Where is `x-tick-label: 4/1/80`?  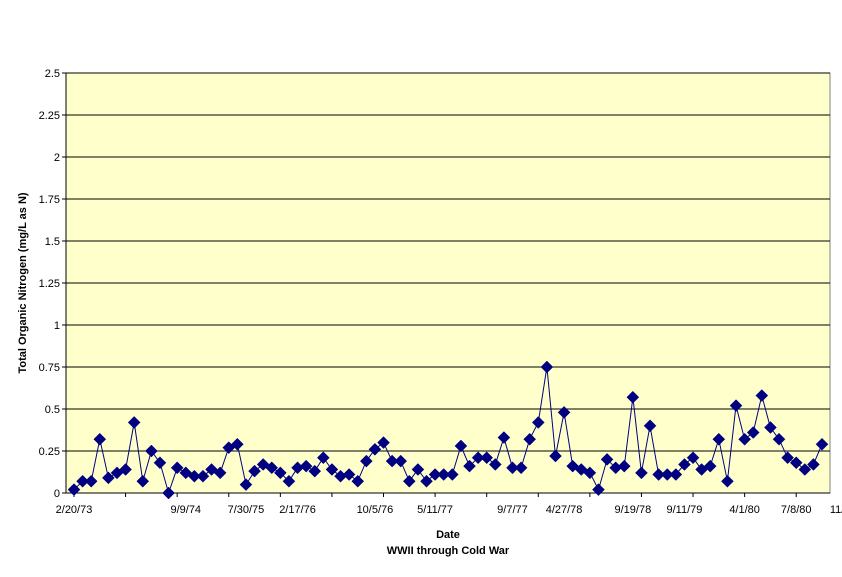
x-tick-label: 4/1/80 is located at coordinates (744, 510).